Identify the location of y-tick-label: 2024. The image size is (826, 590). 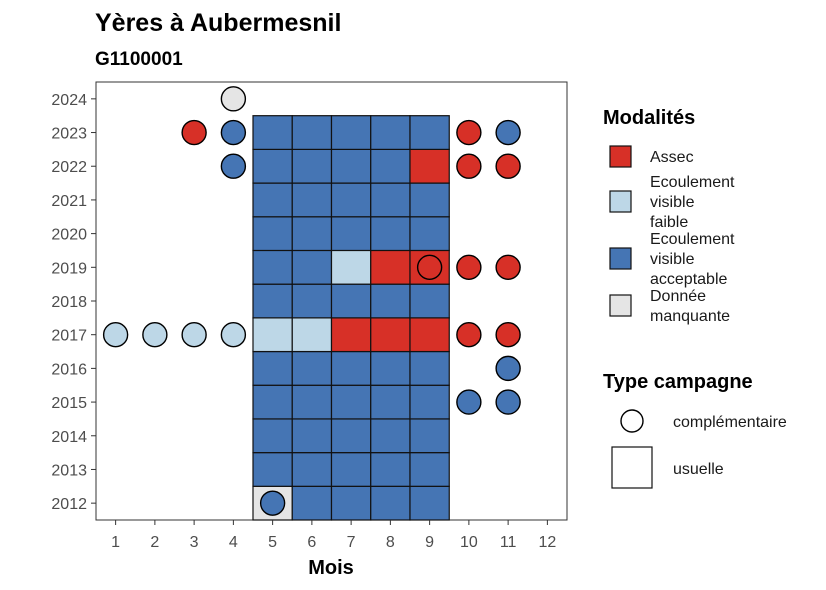
(69, 100).